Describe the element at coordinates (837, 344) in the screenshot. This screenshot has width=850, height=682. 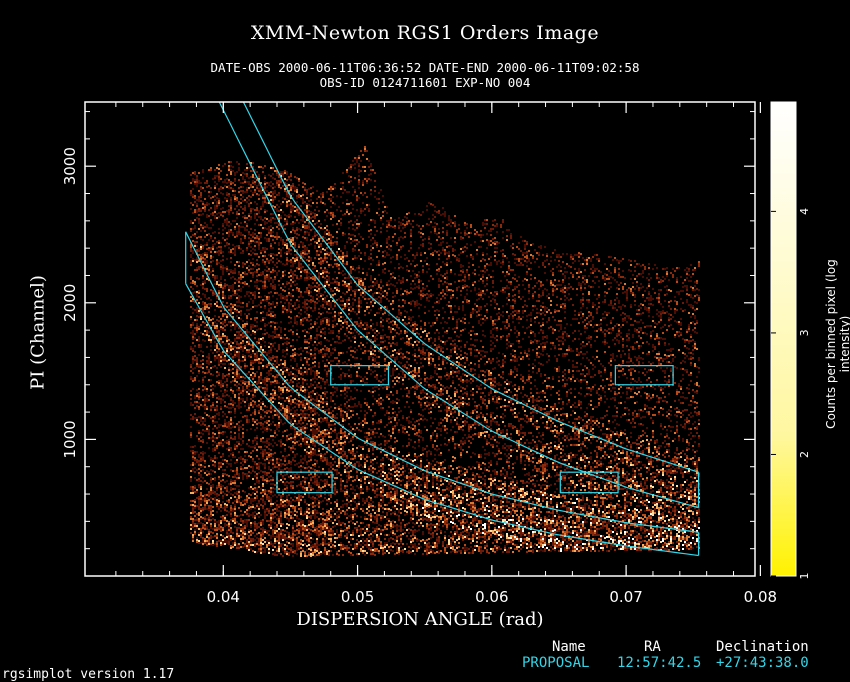
I see `colorbar-title: Counts per binned pixel (log intensity)` at that location.